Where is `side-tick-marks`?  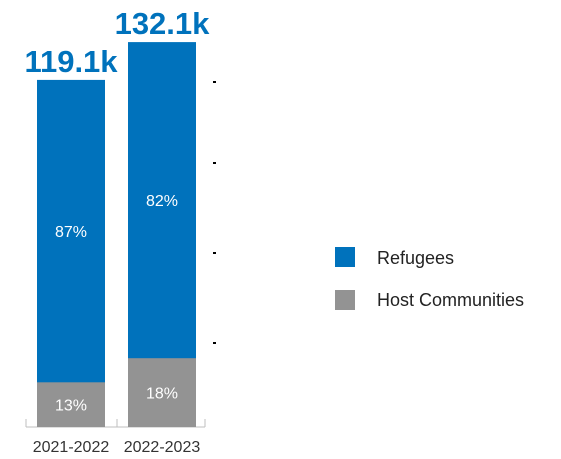
side-tick-marks is located at coordinates (214, 212).